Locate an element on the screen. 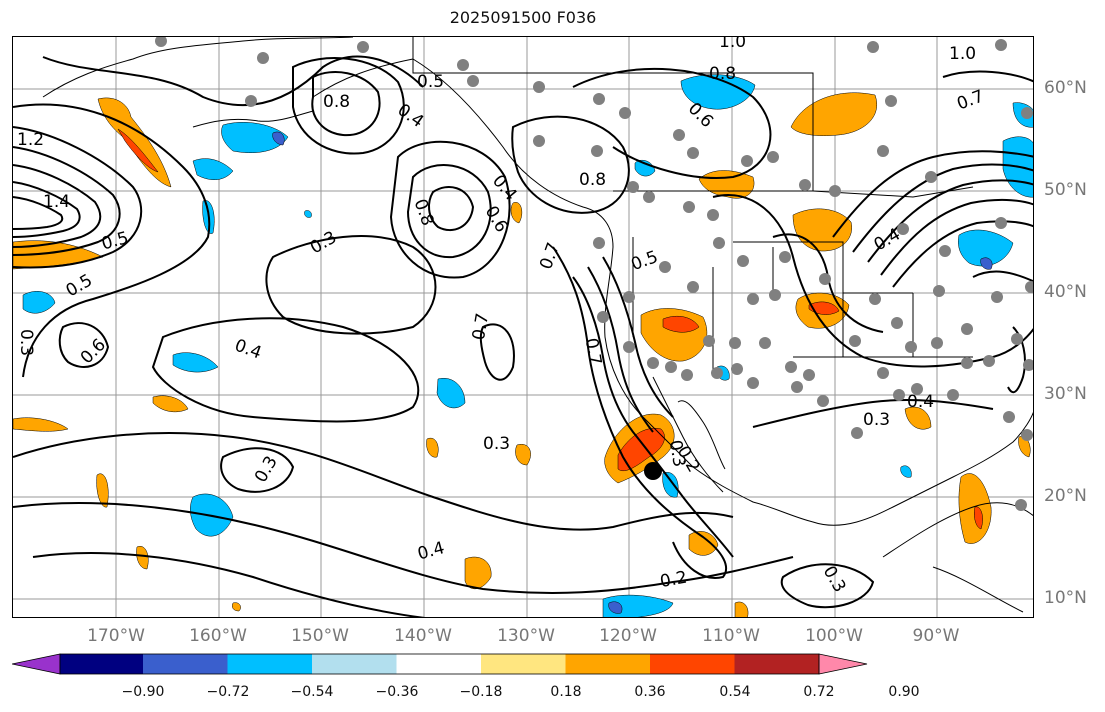 The image size is (1105, 712). colorbar-outline is located at coordinates (439, 664).